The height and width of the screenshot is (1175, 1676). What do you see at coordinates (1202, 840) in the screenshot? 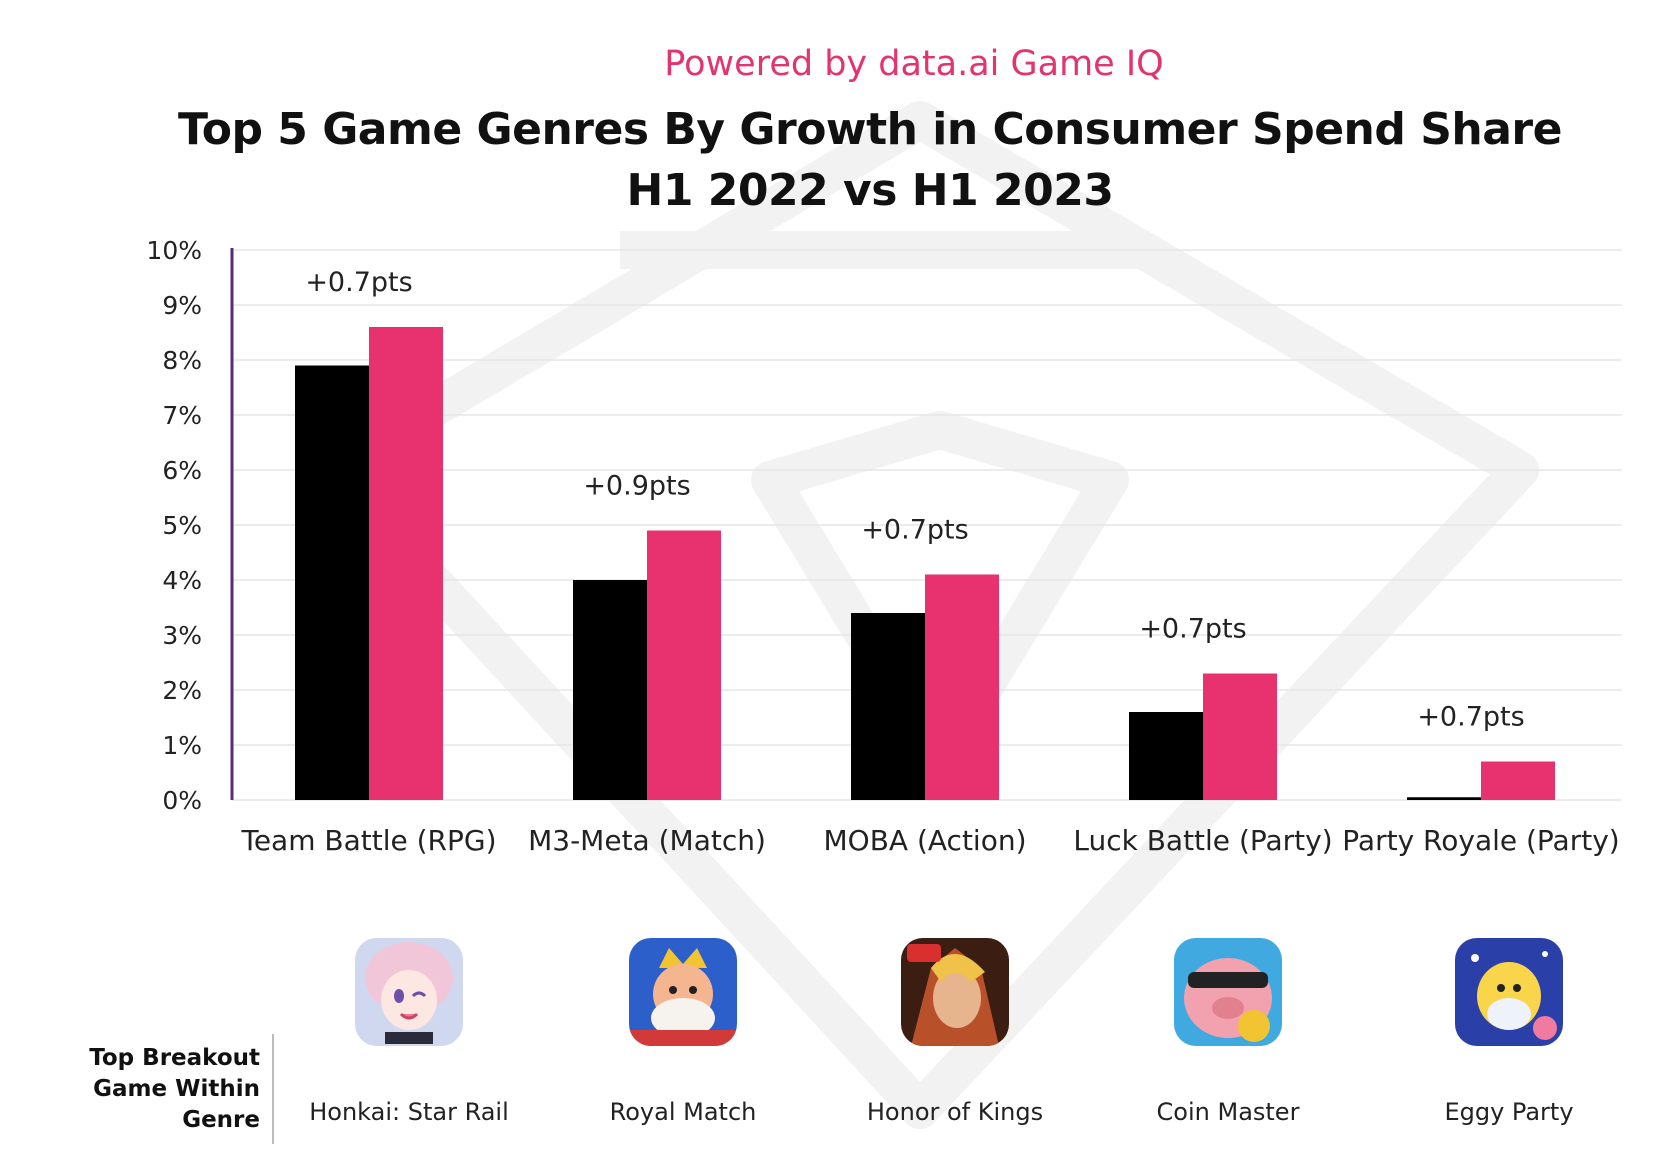
I see `x-category-label: Luck Battle (Party)` at bounding box center [1202, 840].